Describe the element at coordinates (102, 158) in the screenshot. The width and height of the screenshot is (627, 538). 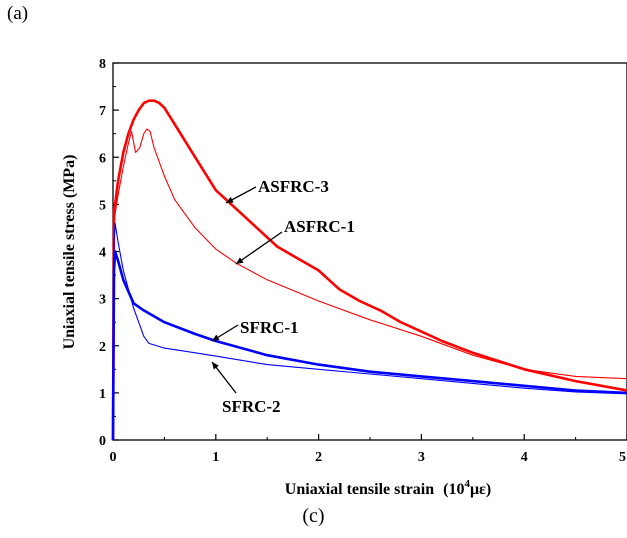
I see `y-tick-label: 6` at that location.